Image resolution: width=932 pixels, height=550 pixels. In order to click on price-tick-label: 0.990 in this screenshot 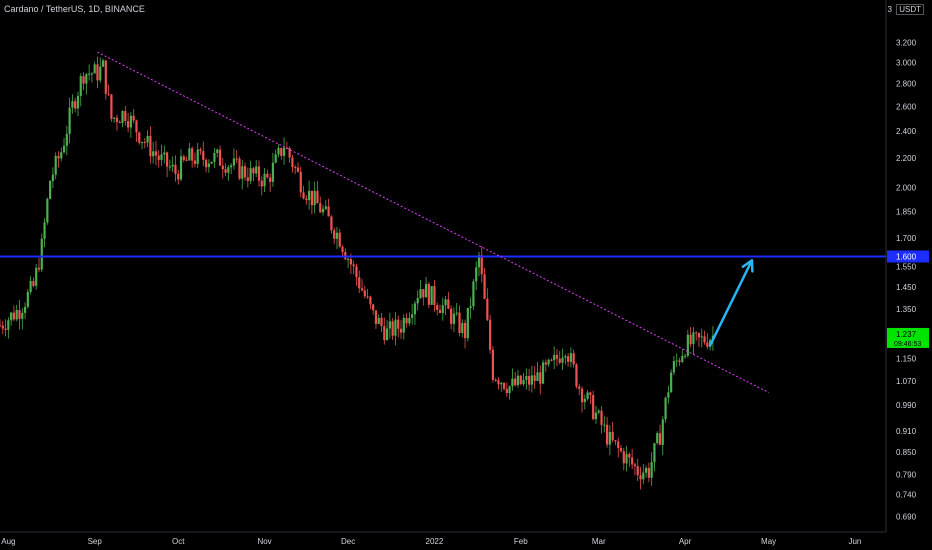, I will do `click(906, 405)`.